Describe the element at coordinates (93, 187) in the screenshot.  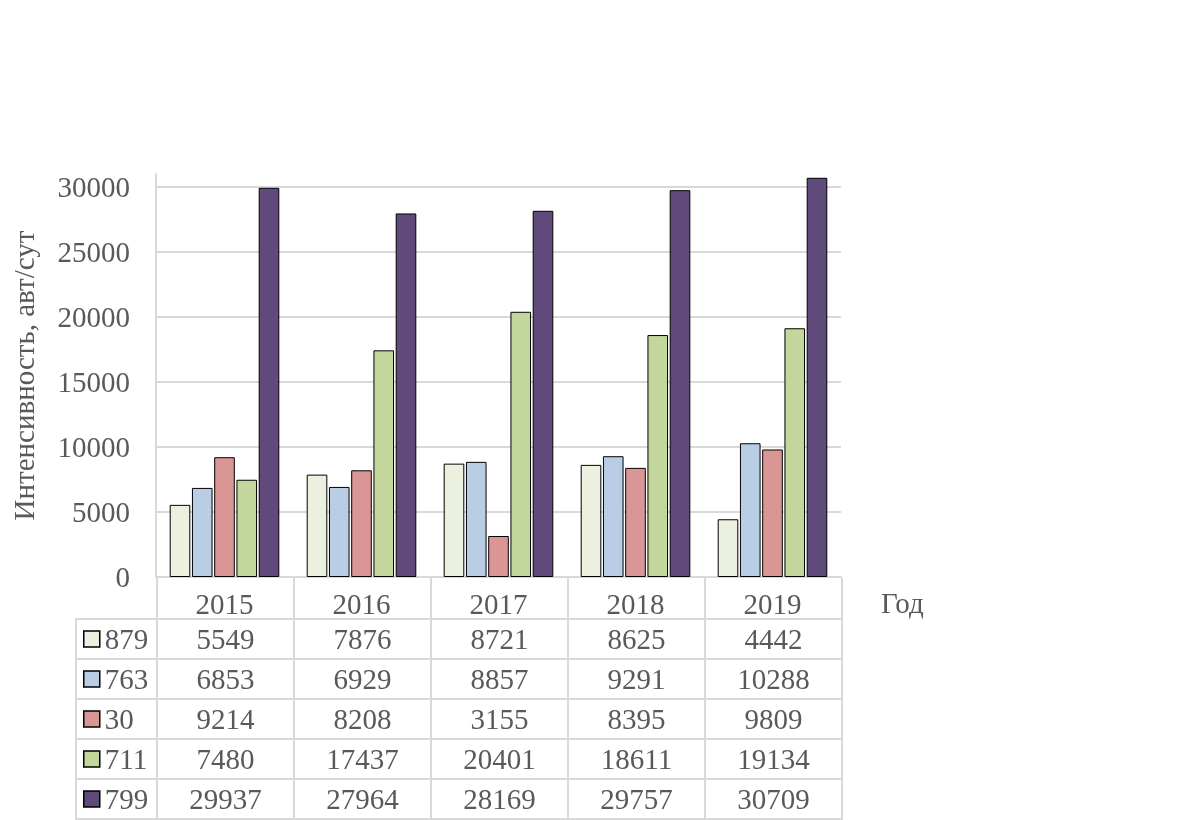
I see `y-tick-label: 30000` at that location.